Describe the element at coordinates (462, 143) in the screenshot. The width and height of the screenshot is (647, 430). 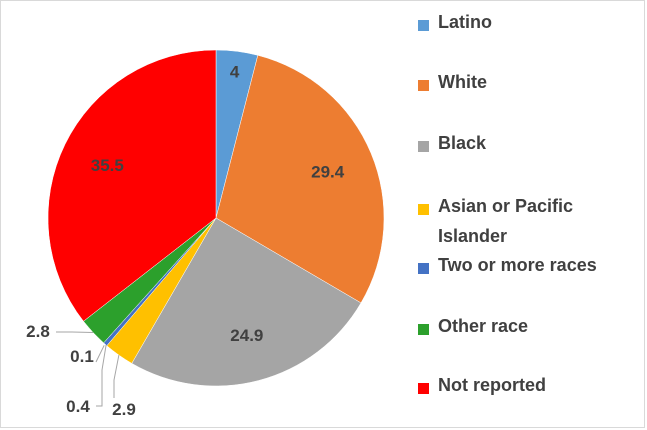
I see `legend-label-black: Black` at that location.